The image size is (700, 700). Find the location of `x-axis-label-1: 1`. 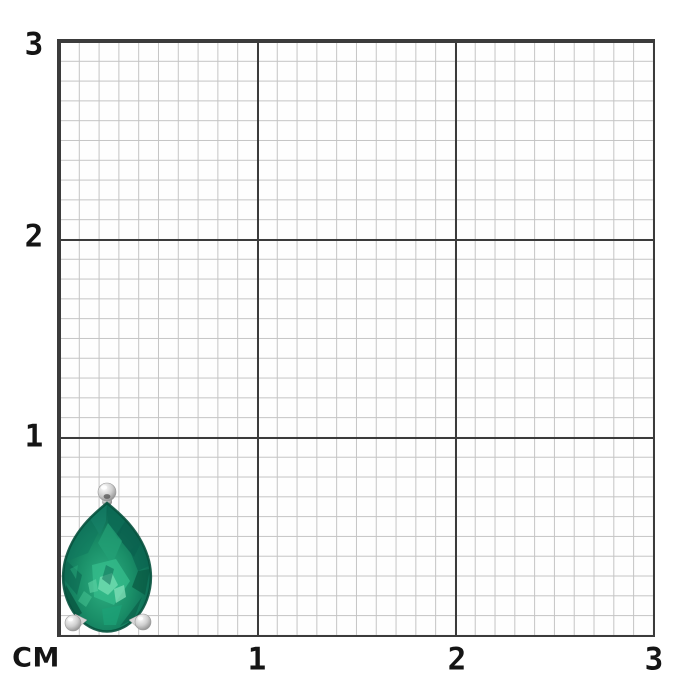

x-axis-label-1: 1 is located at coordinates (257, 659).